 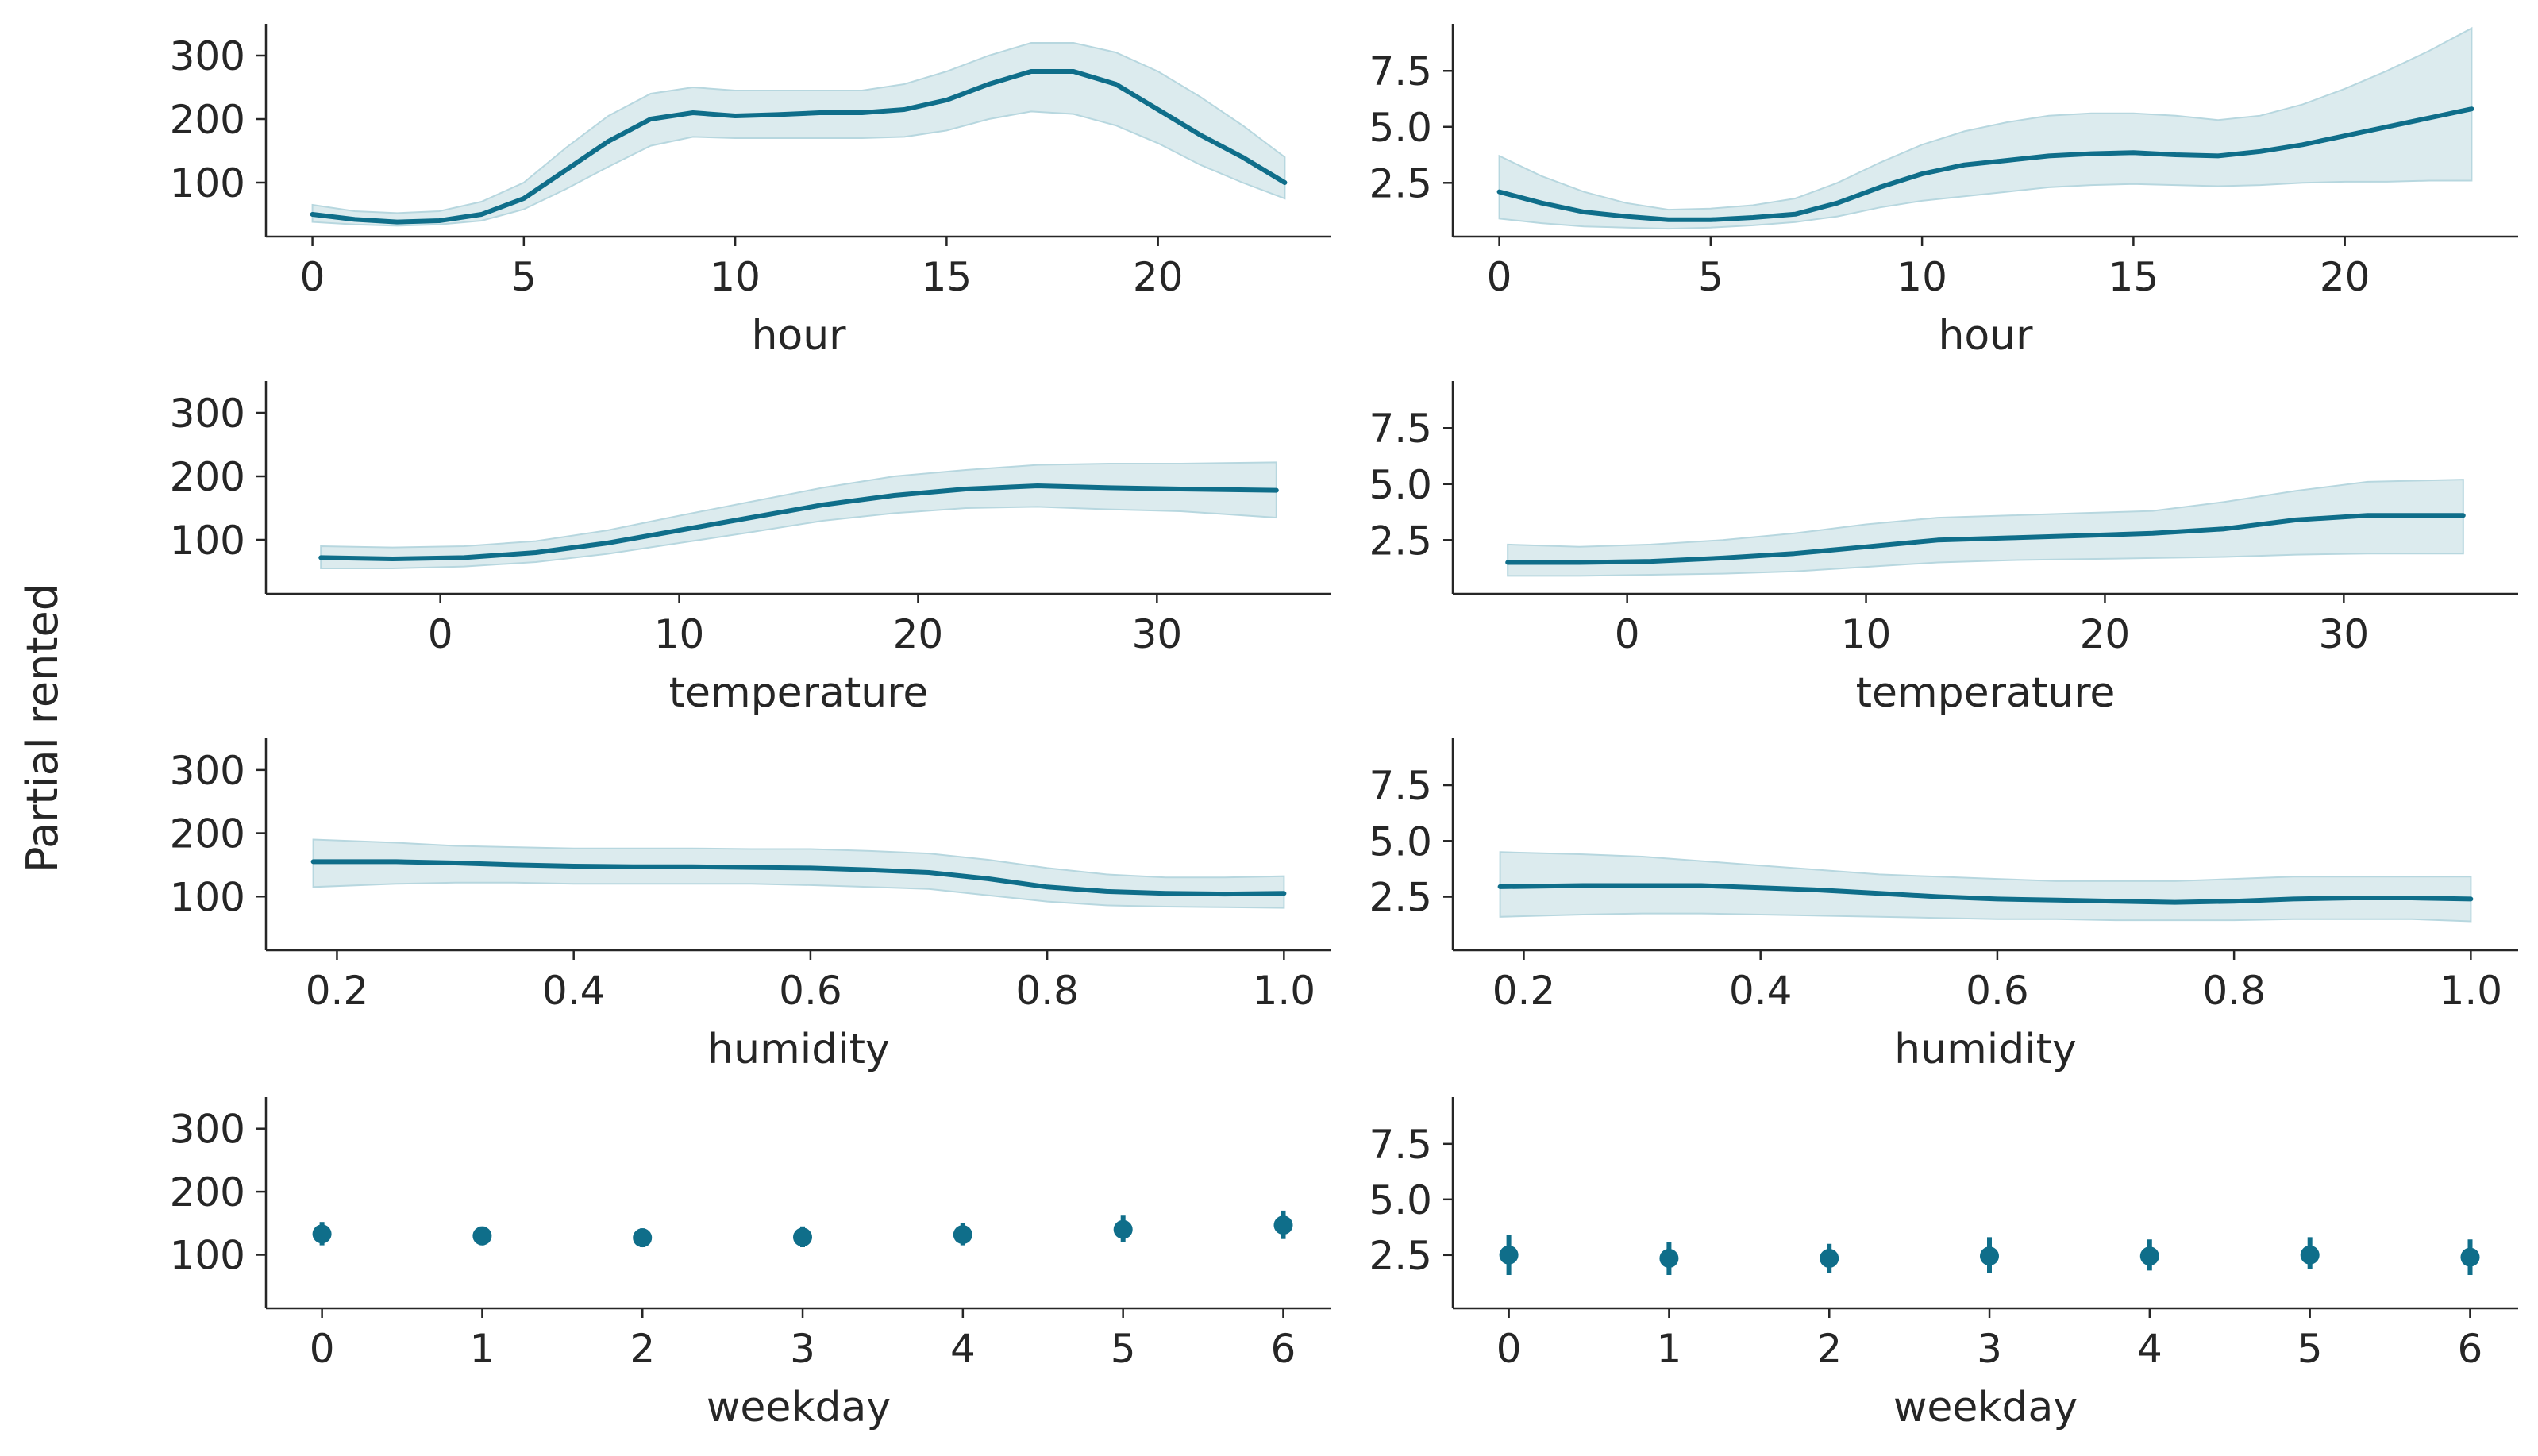 What do you see at coordinates (2471, 991) in the screenshot?
I see `x-tick-label: 1.0` at bounding box center [2471, 991].